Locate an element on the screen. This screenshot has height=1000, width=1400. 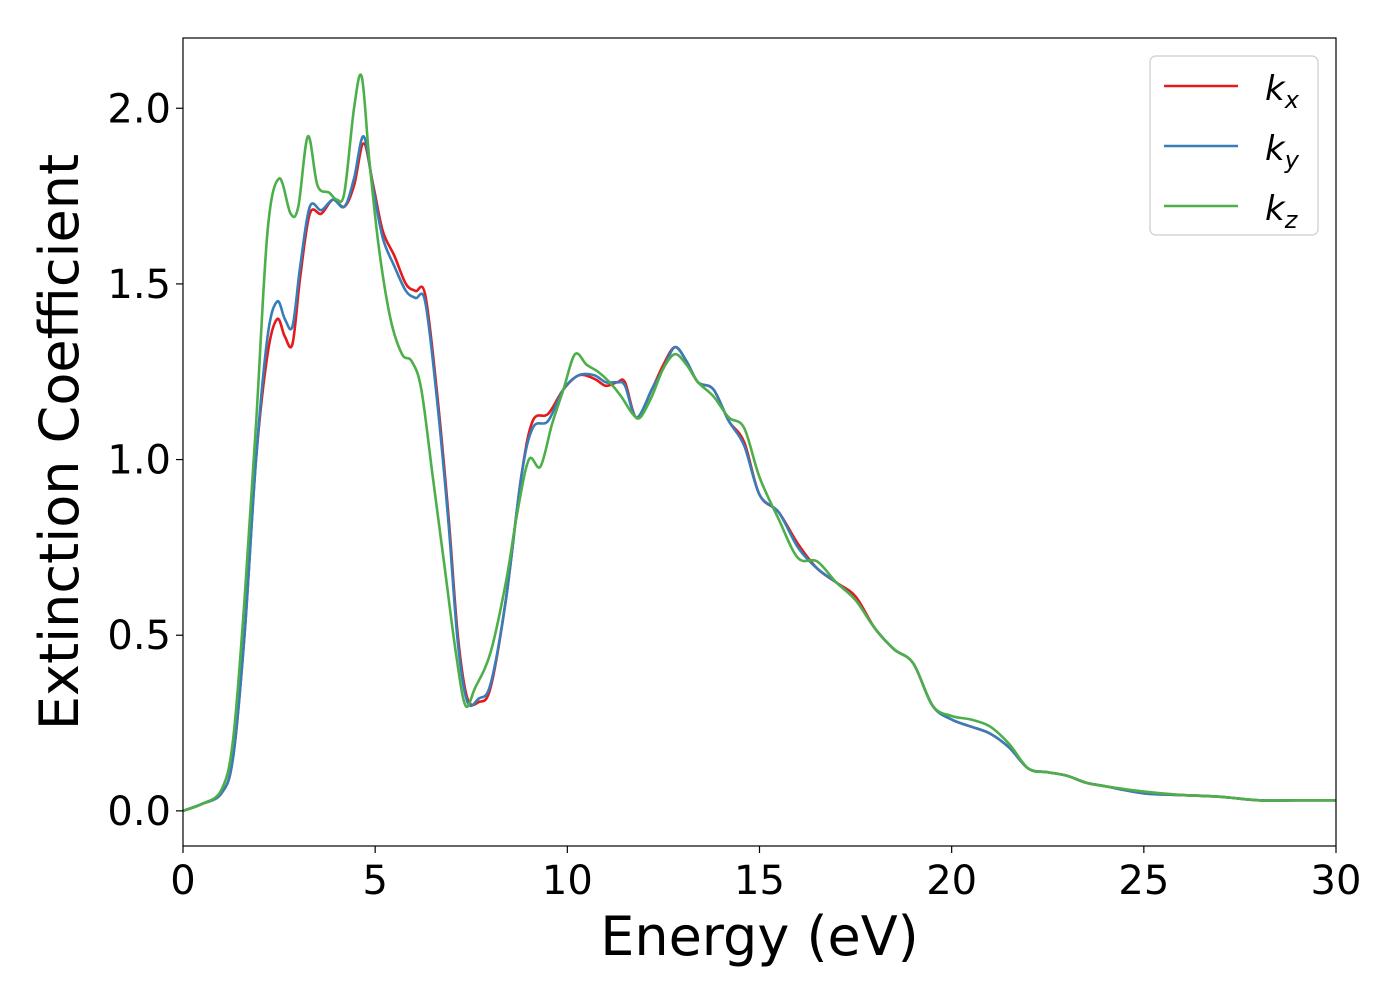
legend-label: kx is located at coordinates (1282, 91).